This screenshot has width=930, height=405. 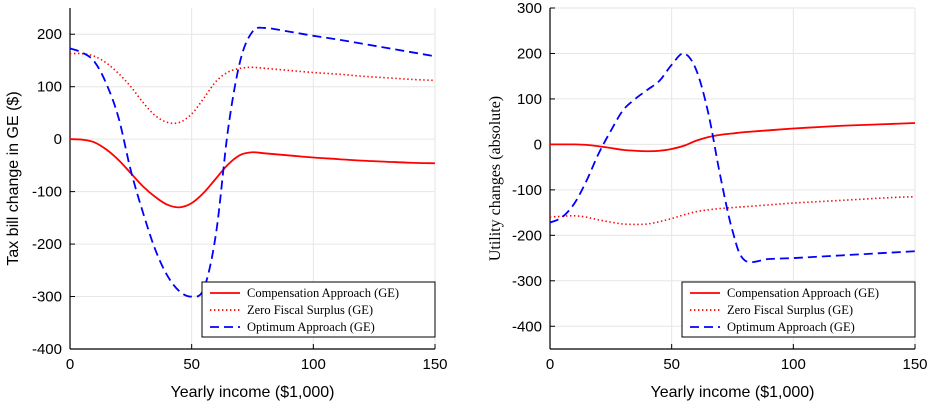 I want to click on right-x-tick-label: 0, so click(x=550, y=364).